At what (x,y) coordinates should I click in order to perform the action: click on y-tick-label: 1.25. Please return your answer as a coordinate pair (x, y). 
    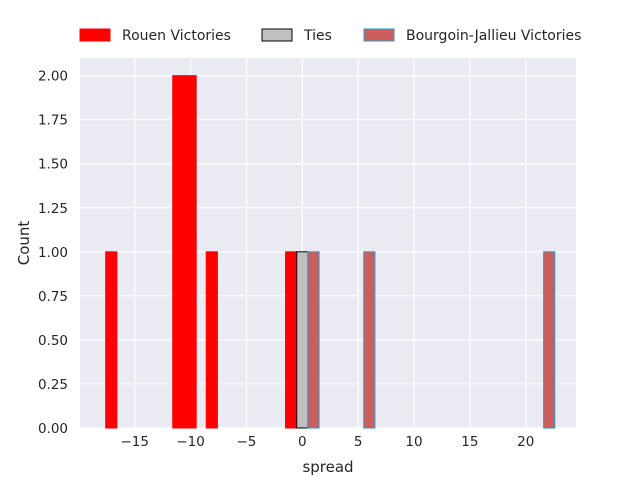
    Looking at the image, I should click on (53, 209).